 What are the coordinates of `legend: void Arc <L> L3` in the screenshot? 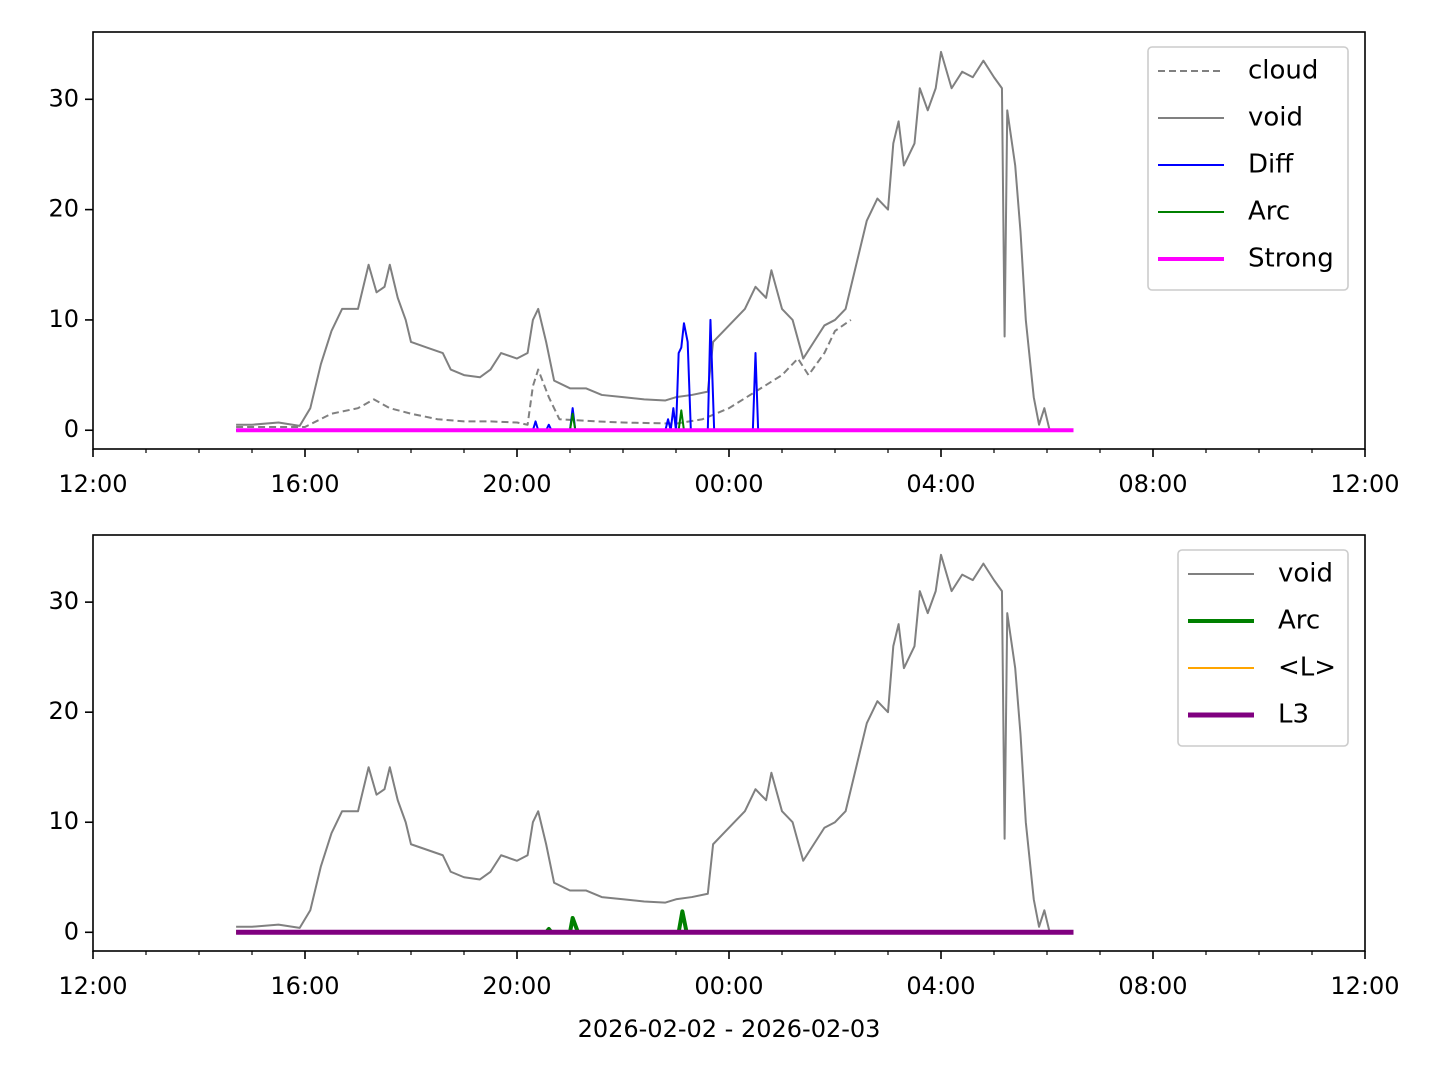 It's located at (1263, 648).